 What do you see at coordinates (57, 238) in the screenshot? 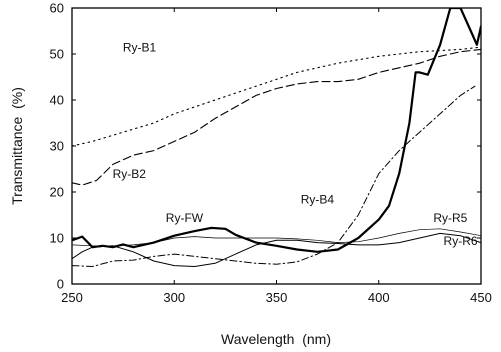
I see `y-tick-label: 10` at bounding box center [57, 238].